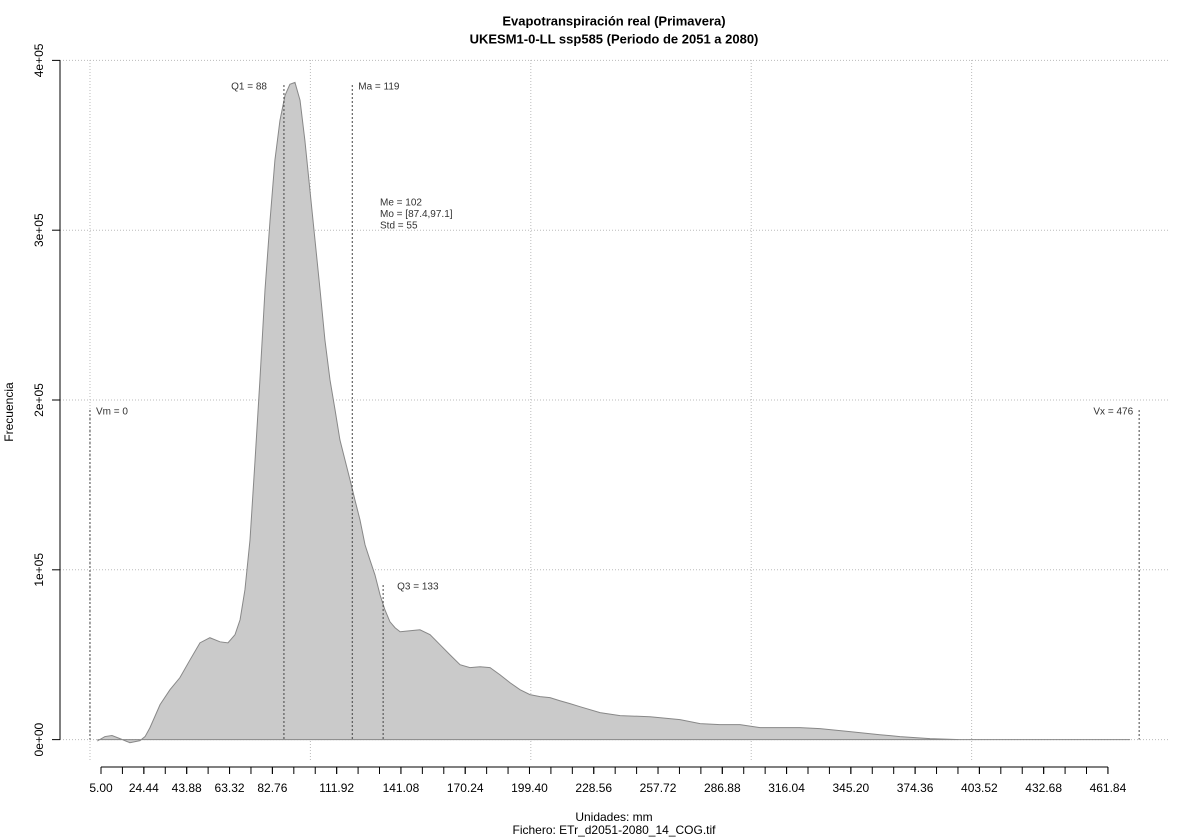 Image resolution: width=1200 pixels, height=840 pixels. Describe the element at coordinates (593, 788) in the screenshot. I see `x-tick-label: 228.56` at that location.